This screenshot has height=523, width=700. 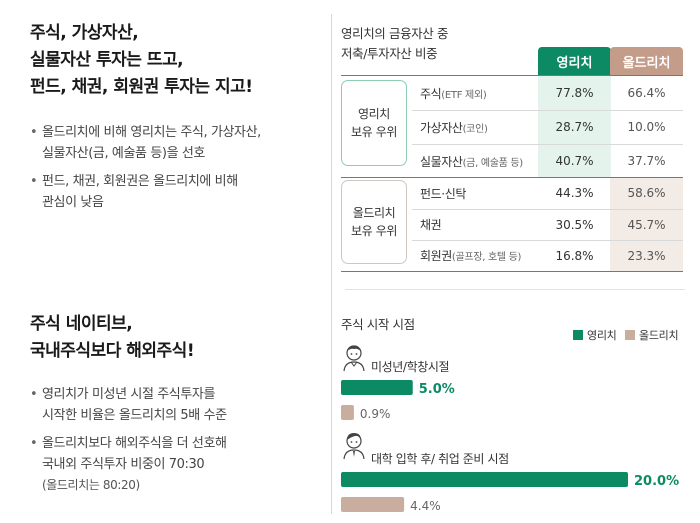 What do you see at coordinates (91, 485) in the screenshot?
I see `bullet-note: (올드리치는 80:20)` at bounding box center [91, 485].